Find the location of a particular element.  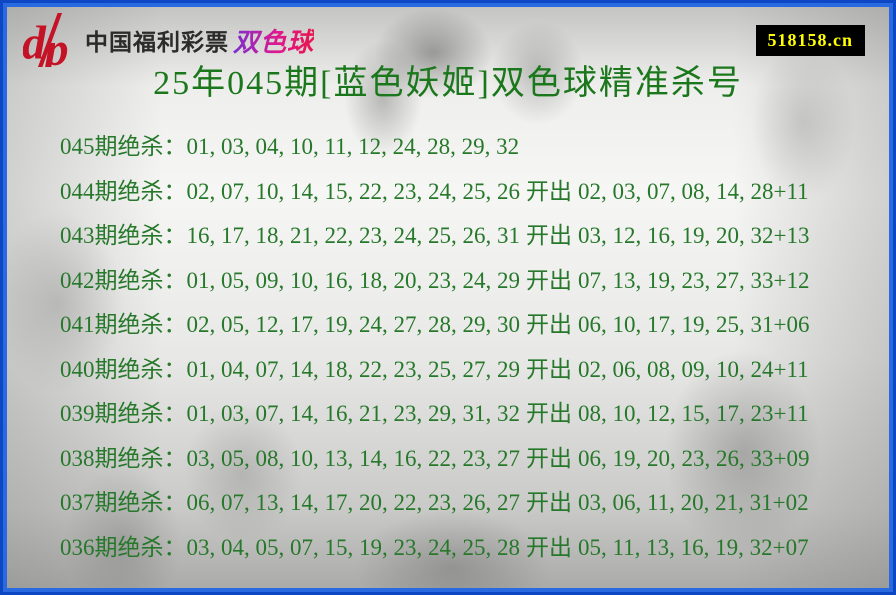

cwl-lottery-icon: d p is located at coordinates (46, 40).